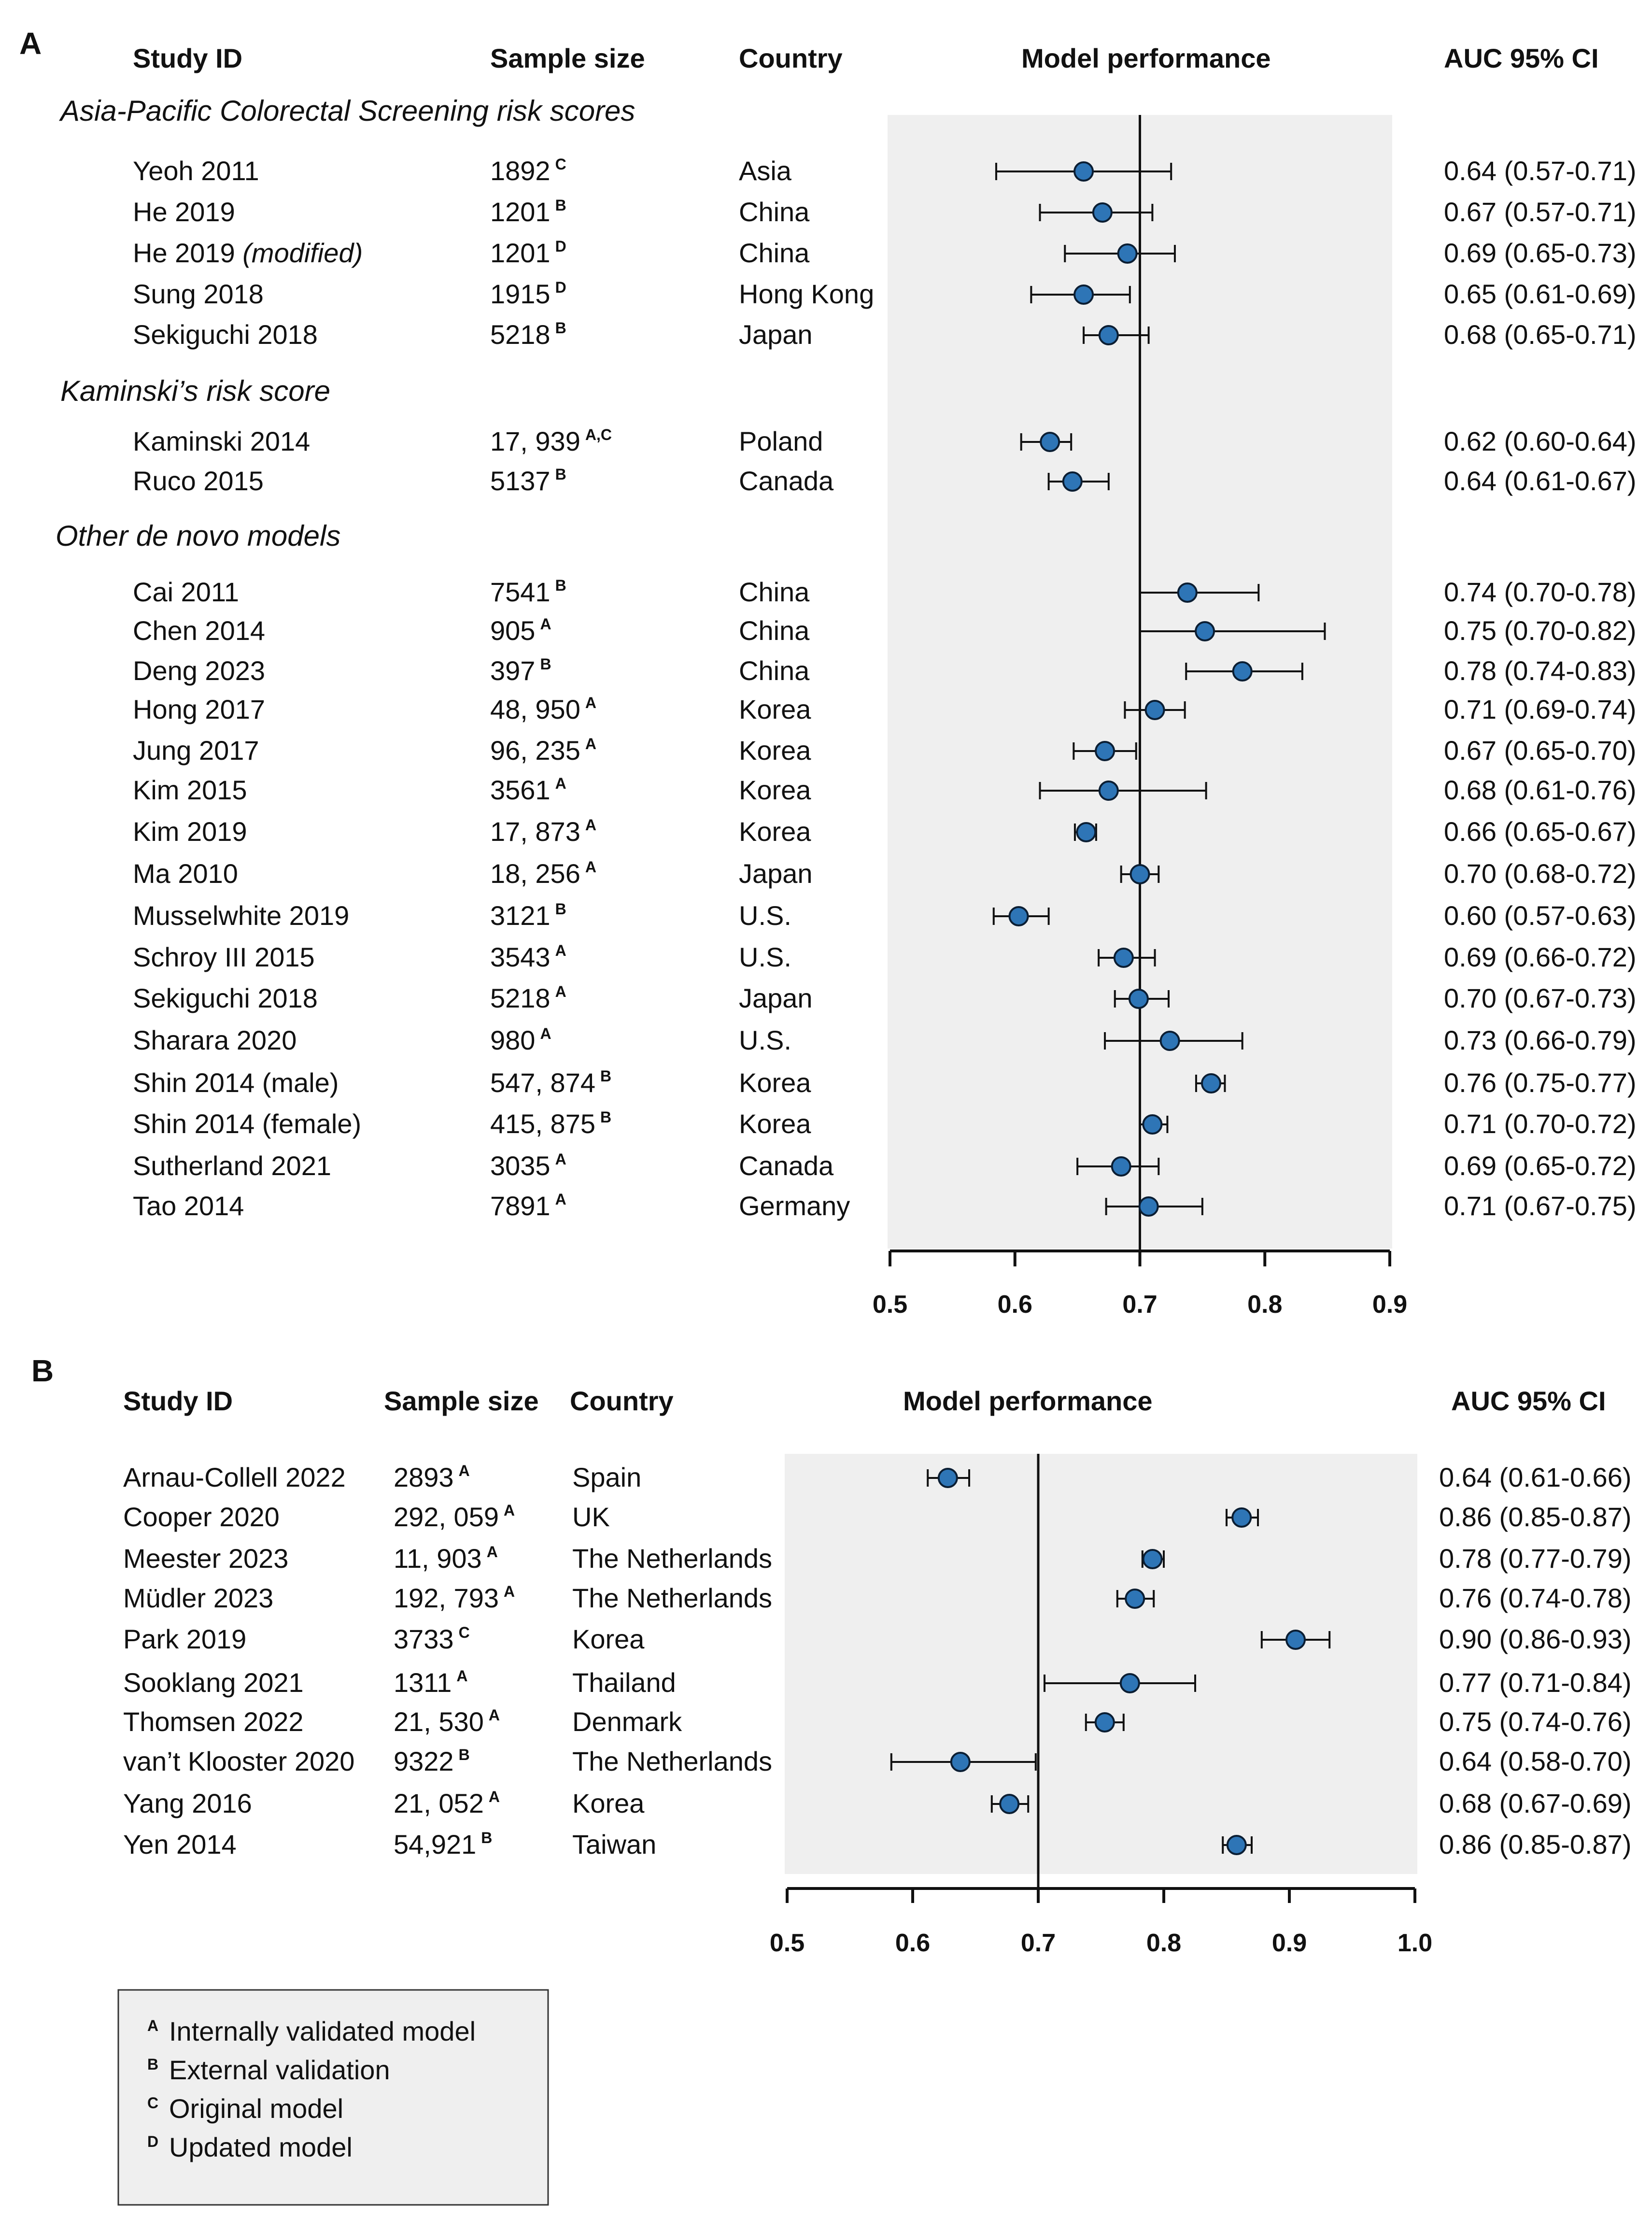 The image size is (1652, 2229). What do you see at coordinates (1540, 873) in the screenshot?
I see `auc-ci-text: 0.70 (0.68-0.72)` at bounding box center [1540, 873].